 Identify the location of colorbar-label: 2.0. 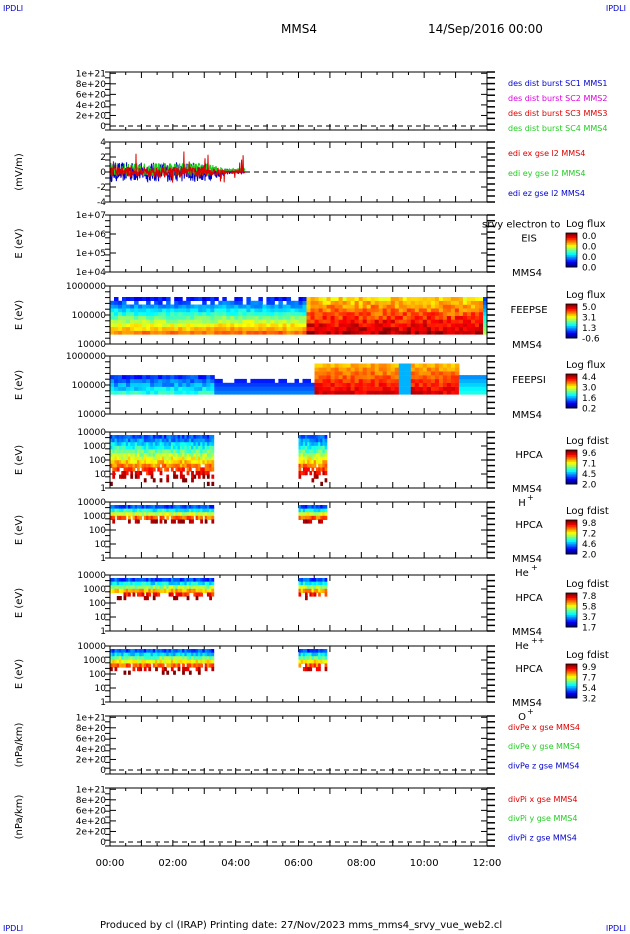
(589, 555).